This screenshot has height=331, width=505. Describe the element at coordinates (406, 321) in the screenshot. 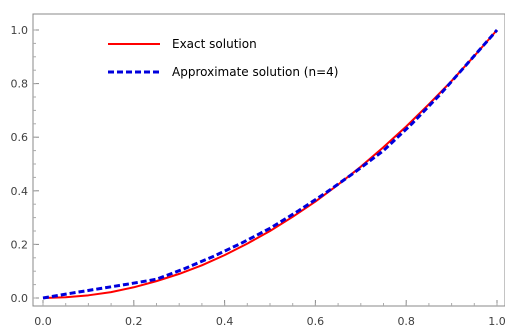

I see `x-tick-label: 0.8` at that location.